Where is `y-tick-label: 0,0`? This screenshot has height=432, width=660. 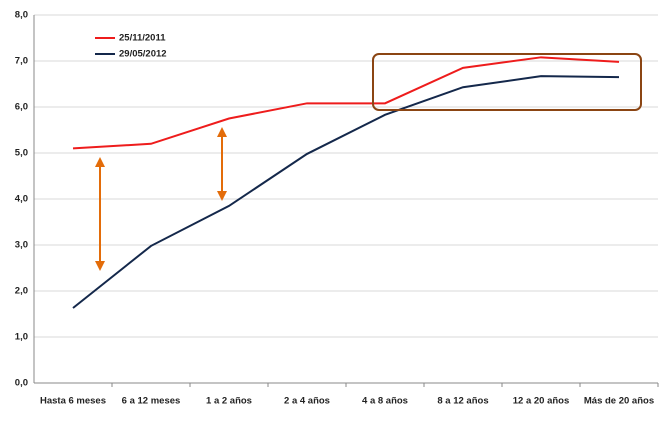
y-tick-label: 0,0 is located at coordinates (21, 383).